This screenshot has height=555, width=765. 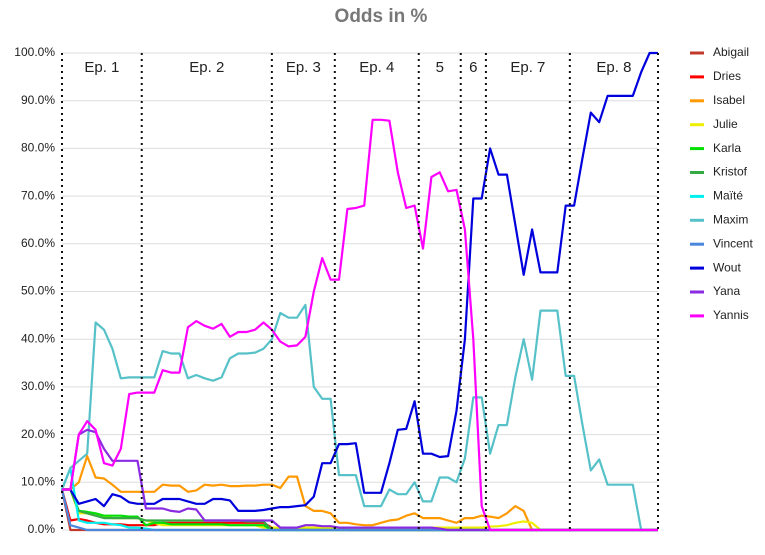 What do you see at coordinates (38, 434) in the screenshot?
I see `y-tick-label: 20.0%` at bounding box center [38, 434].